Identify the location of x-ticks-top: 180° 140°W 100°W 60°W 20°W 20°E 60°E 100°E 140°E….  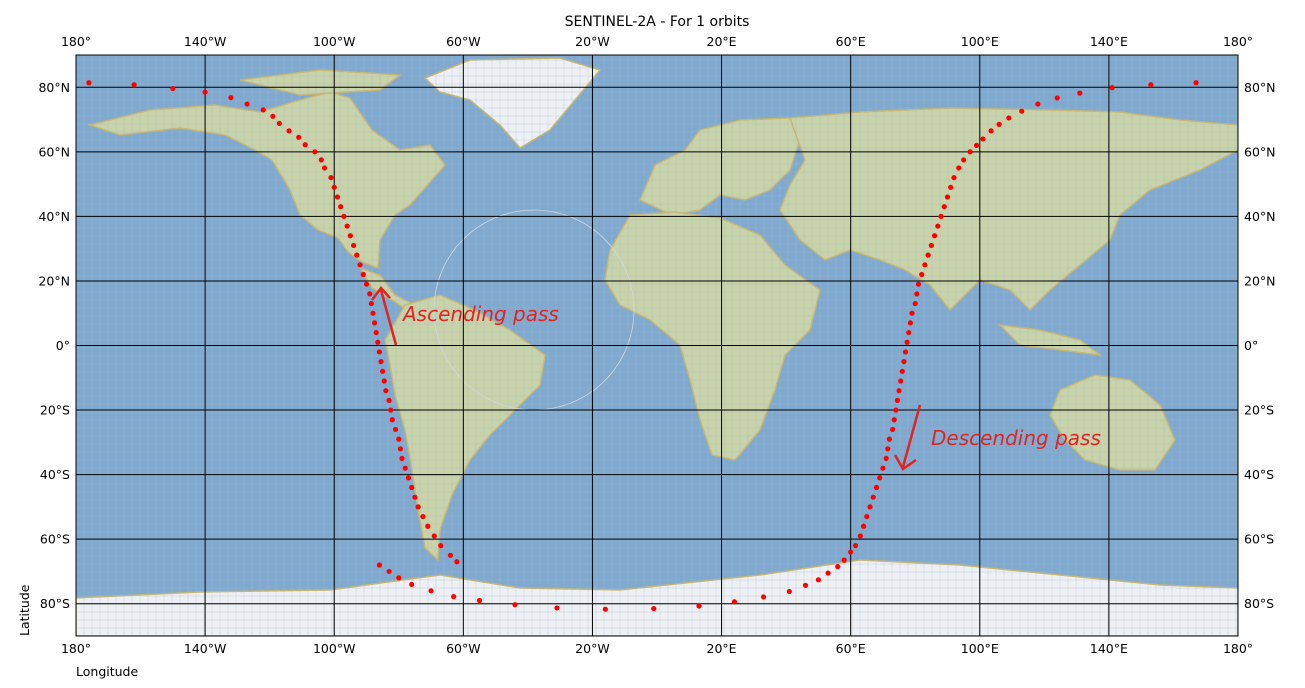
(657, 41).